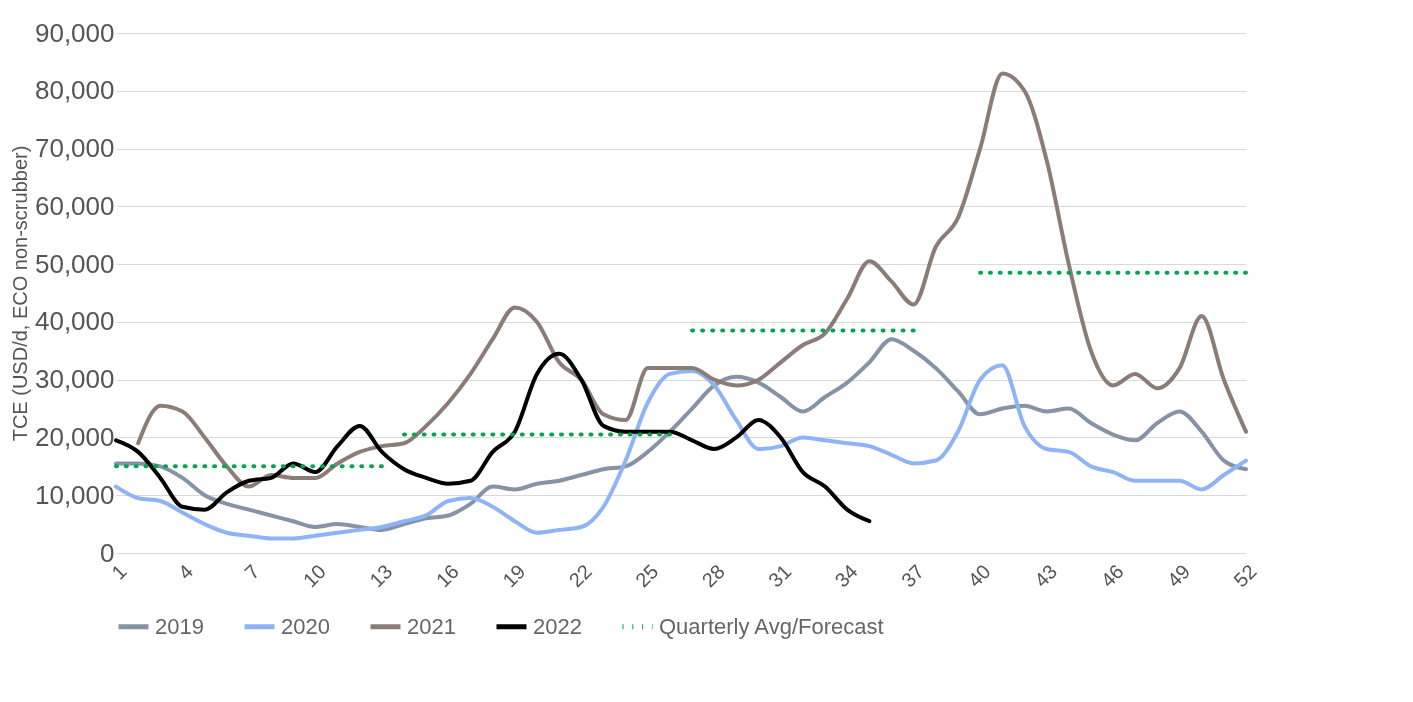 The height and width of the screenshot is (702, 1413). I want to click on x-tick-label: 43, so click(1045, 576).